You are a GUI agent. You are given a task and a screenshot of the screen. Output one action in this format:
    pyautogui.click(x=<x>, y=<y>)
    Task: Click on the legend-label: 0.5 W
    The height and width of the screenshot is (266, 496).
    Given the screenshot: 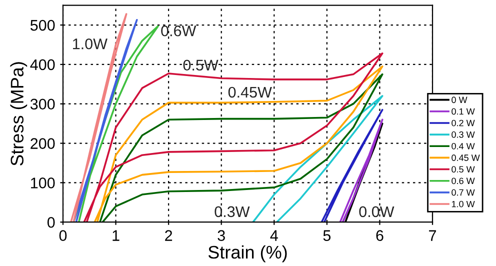 What is the action you would take?
    pyautogui.click(x=463, y=169)
    